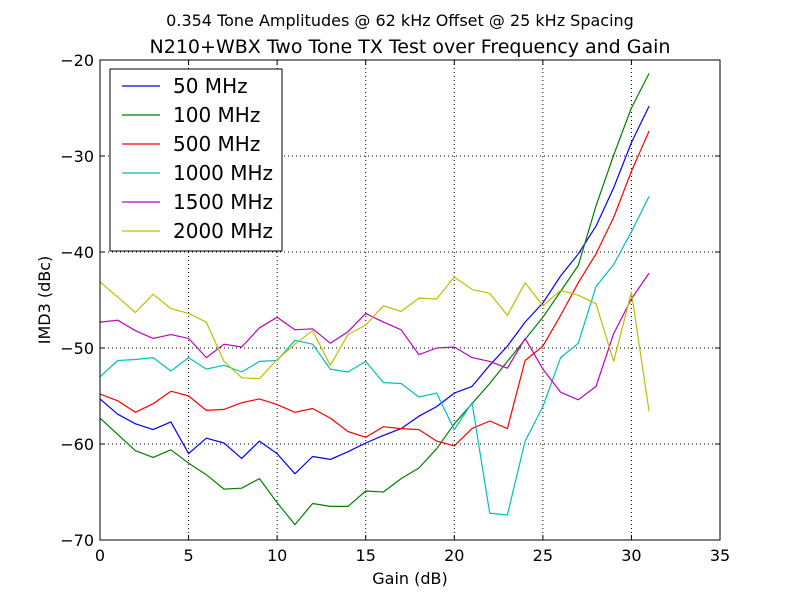 Image resolution: width=800 pixels, height=600 pixels. I want to click on series-line-1500-mhz, so click(374, 336).